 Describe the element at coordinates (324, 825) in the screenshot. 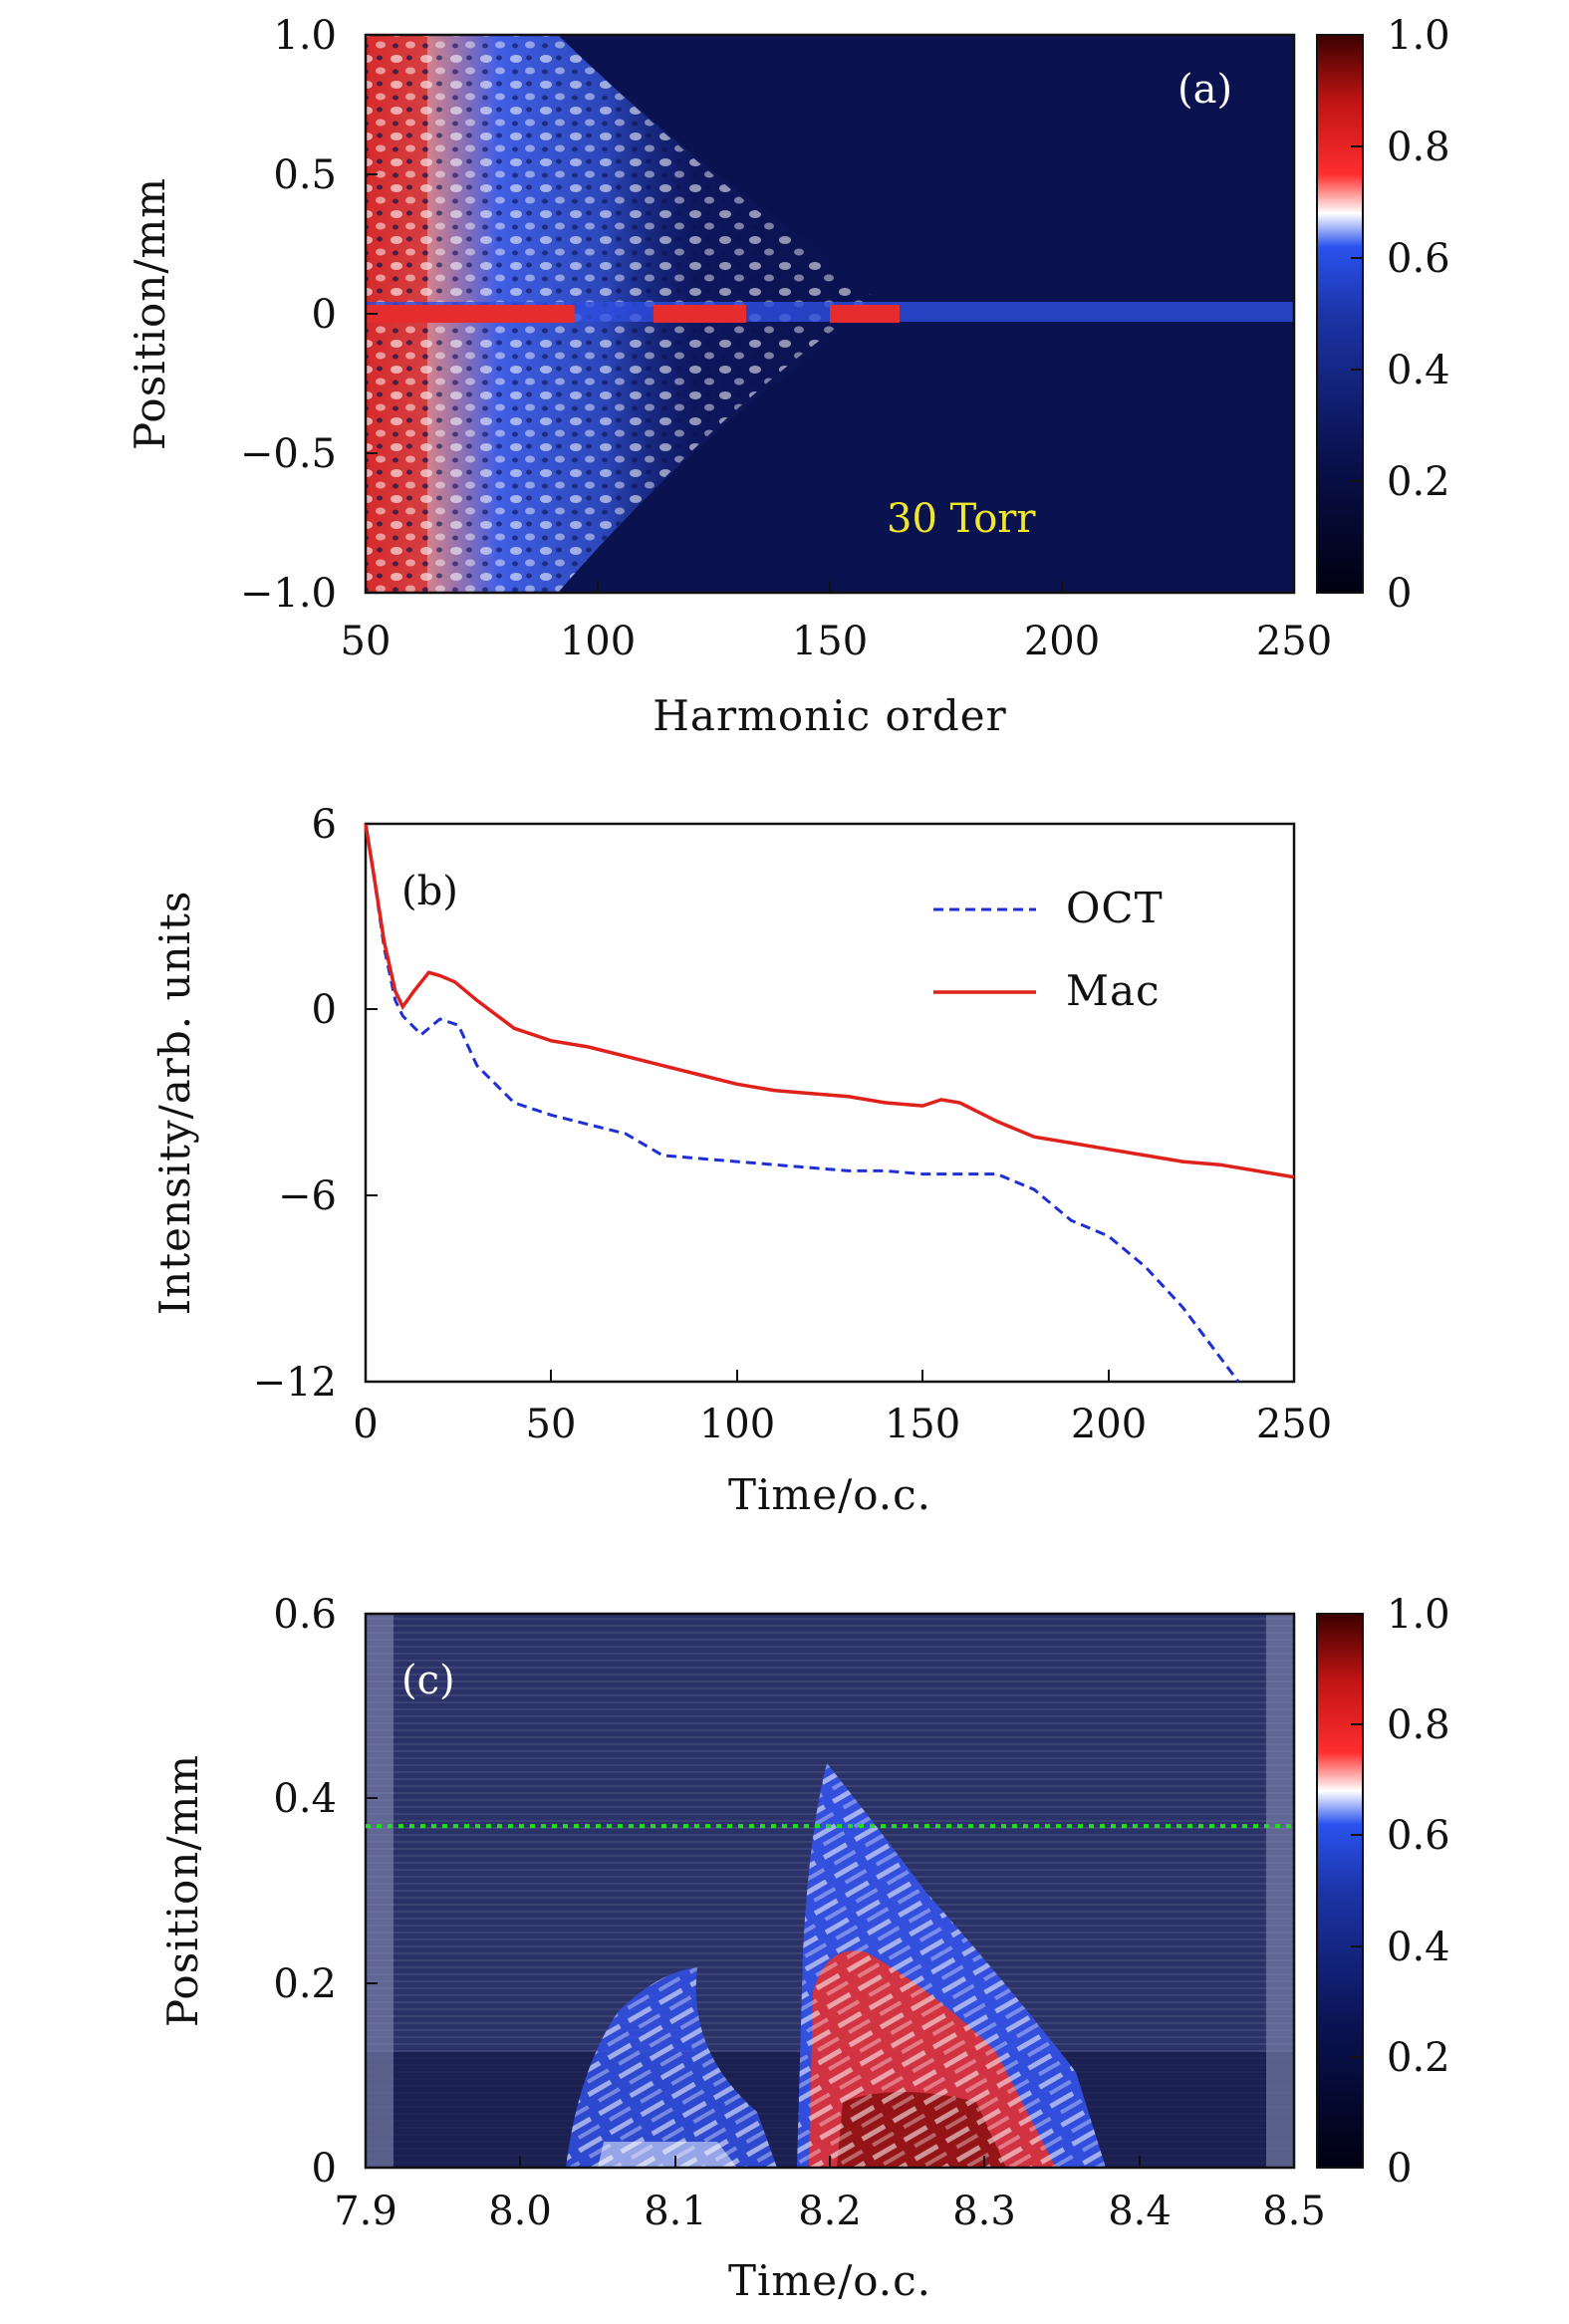

I see `y-tick-label: 6` at that location.